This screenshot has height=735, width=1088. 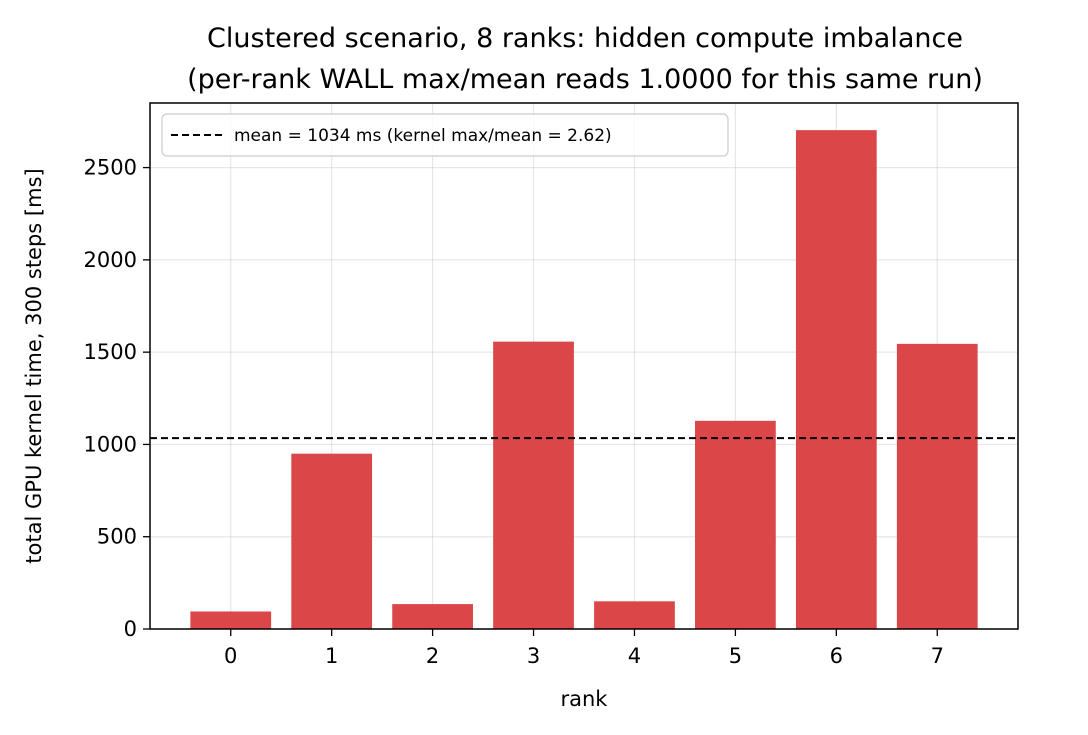 What do you see at coordinates (130, 629) in the screenshot?
I see `y-tick-label: 0` at bounding box center [130, 629].